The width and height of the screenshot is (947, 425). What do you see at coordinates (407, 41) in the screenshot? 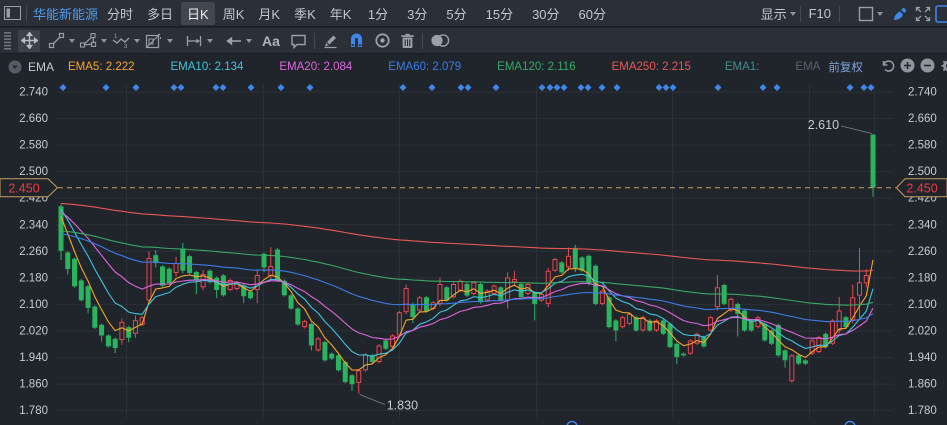
I see `trash-tool-button` at bounding box center [407, 41].